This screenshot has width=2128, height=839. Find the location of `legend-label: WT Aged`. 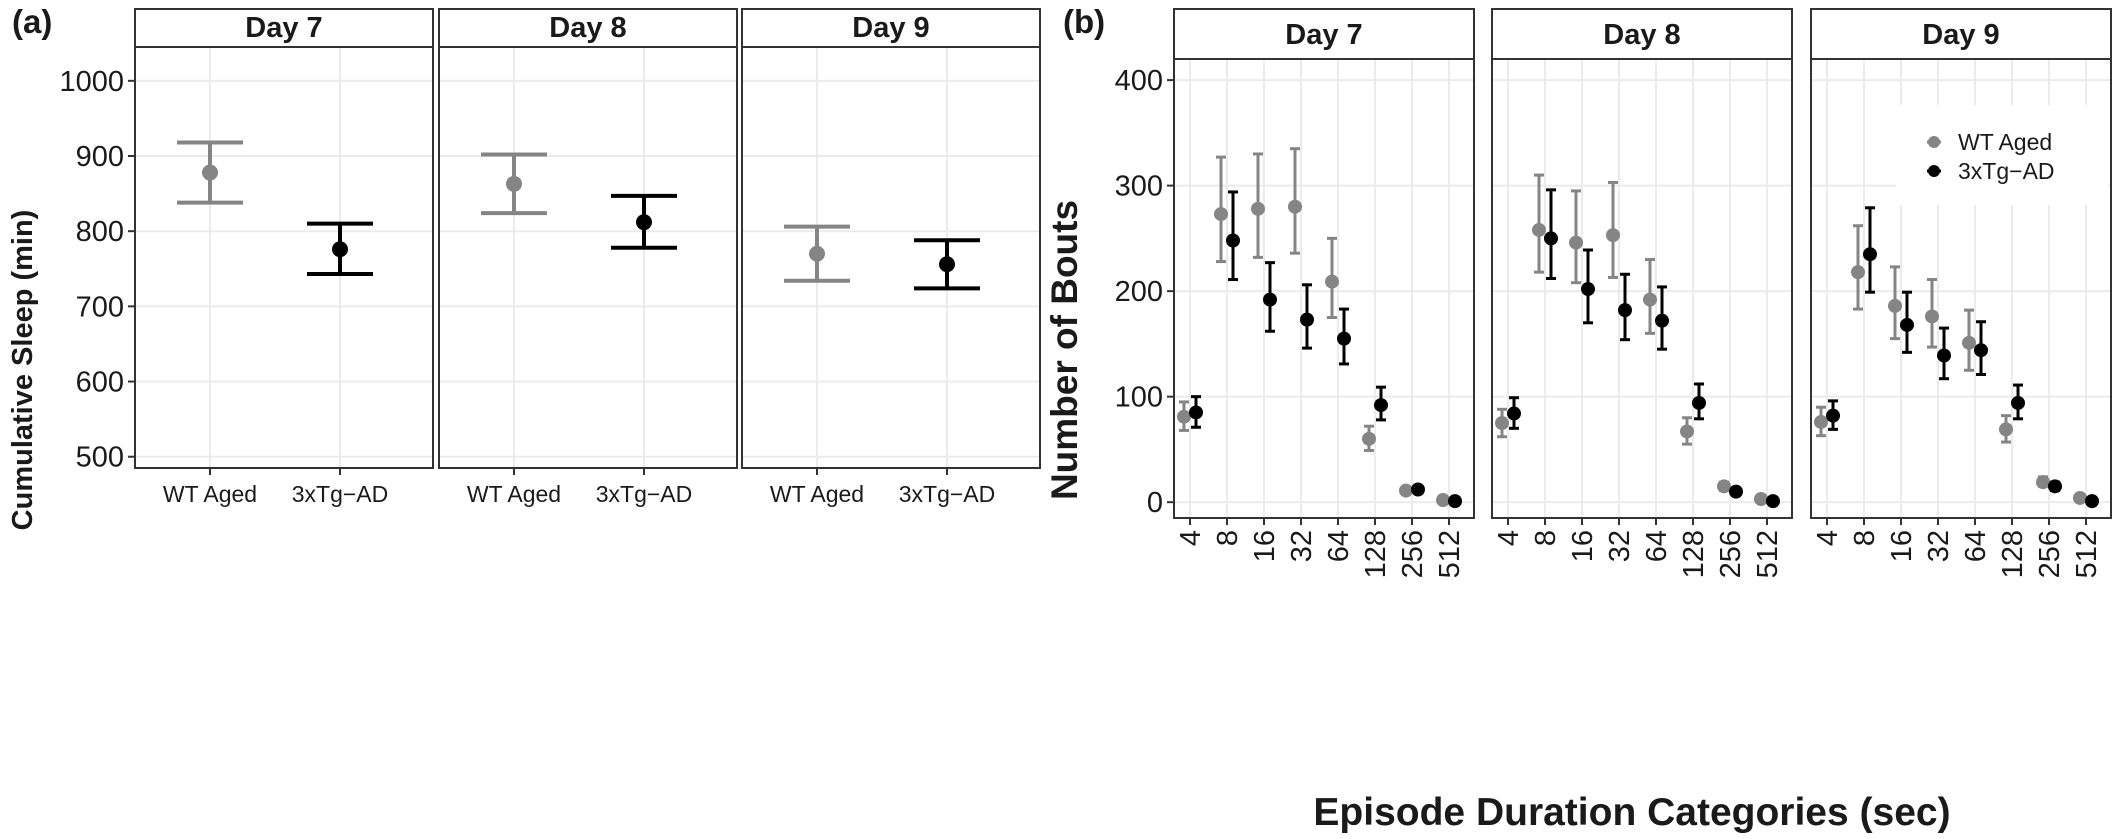

legend-label: WT Aged is located at coordinates (2005, 142).